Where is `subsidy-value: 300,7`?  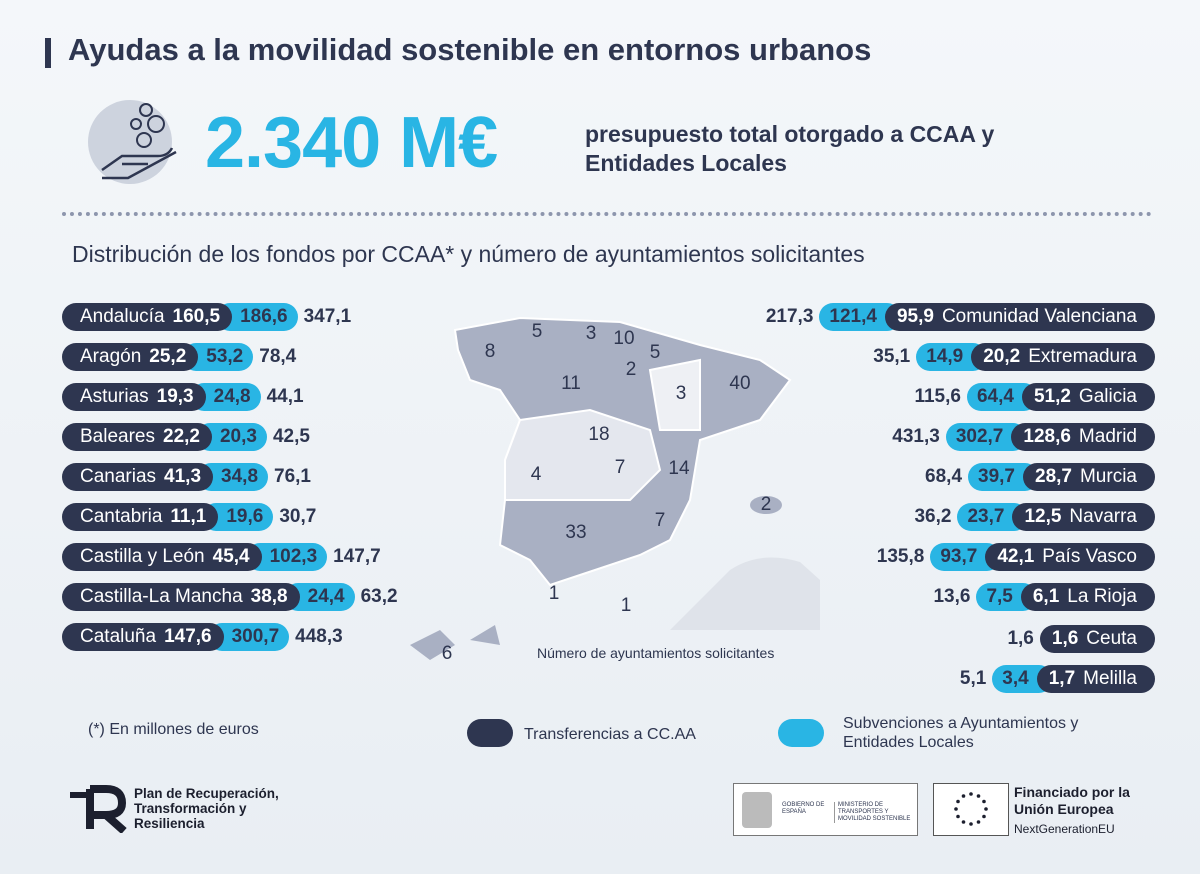
subsidy-value: 300,7 is located at coordinates (255, 636).